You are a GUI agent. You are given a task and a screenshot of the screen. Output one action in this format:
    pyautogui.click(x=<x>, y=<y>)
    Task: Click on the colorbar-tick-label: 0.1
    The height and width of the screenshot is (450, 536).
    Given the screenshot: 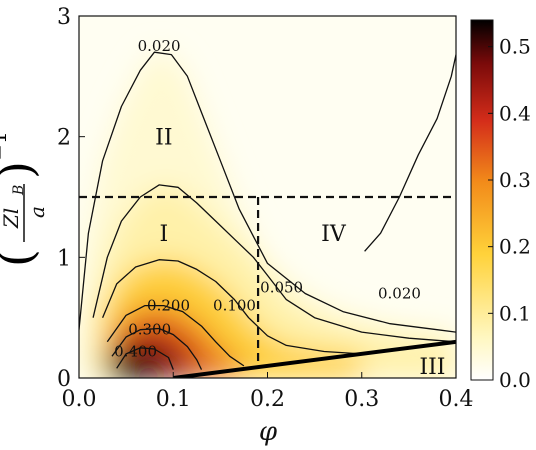 What is the action you would take?
    pyautogui.click(x=515, y=313)
    